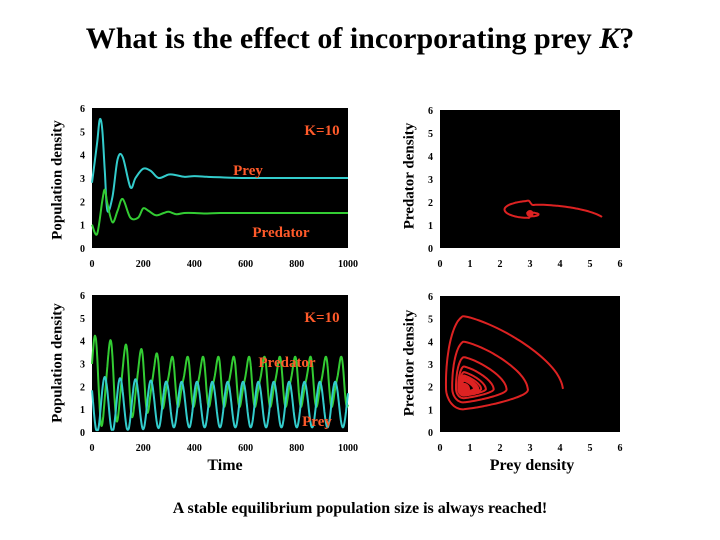  Describe the element at coordinates (57, 180) in the screenshot. I see `y-axis-label-time-top: Population density` at that location.